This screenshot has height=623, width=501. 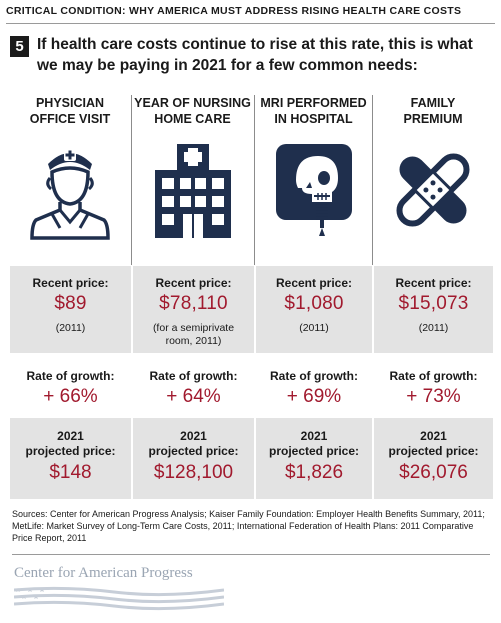 I want to click on projected-price-value: $1,826, so click(x=314, y=472).